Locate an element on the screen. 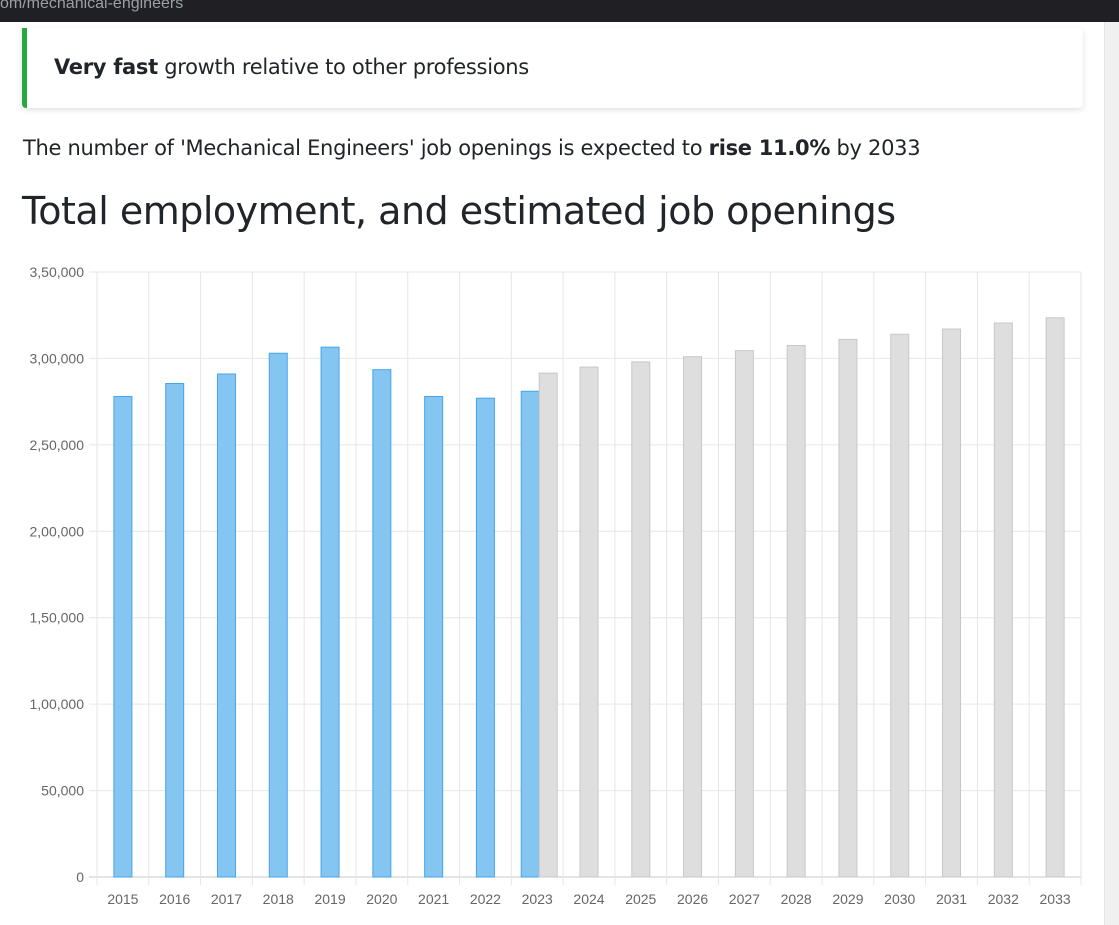 The width and height of the screenshot is (1119, 925). x-tick-label: 2015 is located at coordinates (122, 899).